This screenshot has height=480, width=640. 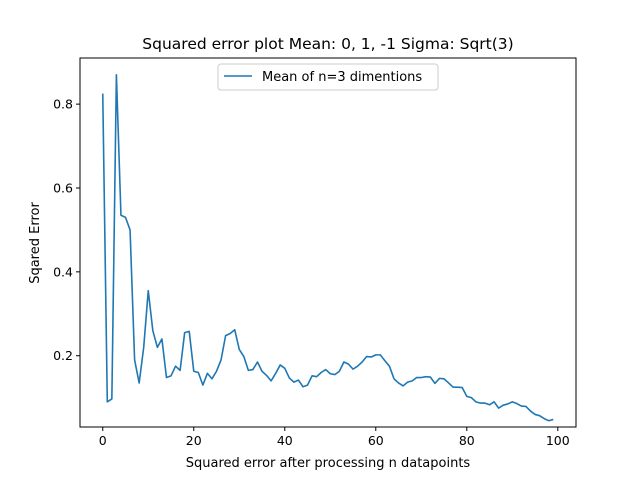 I want to click on legend-box, so click(x=328, y=77).